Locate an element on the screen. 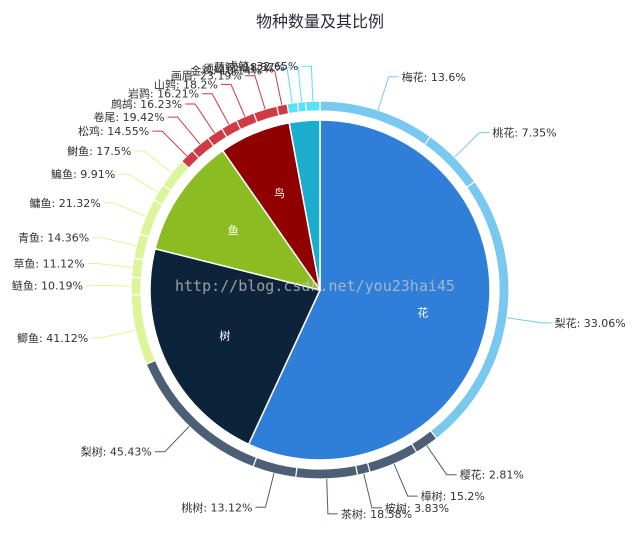 This screenshot has width=641, height=548. ring-label: 松鸡: 14.55% is located at coordinates (113, 131).